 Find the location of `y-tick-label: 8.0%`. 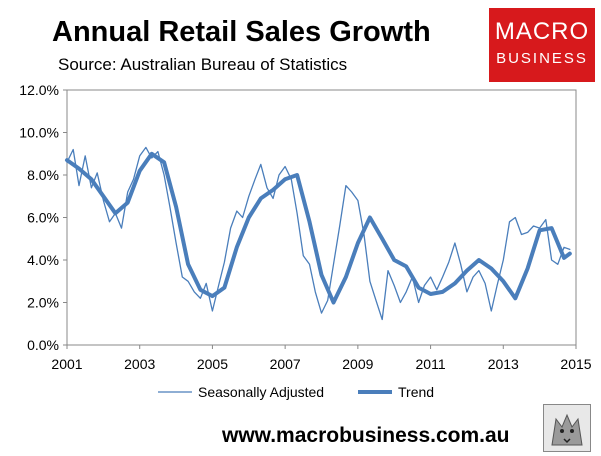

y-tick-label: 8.0% is located at coordinates (43, 175).